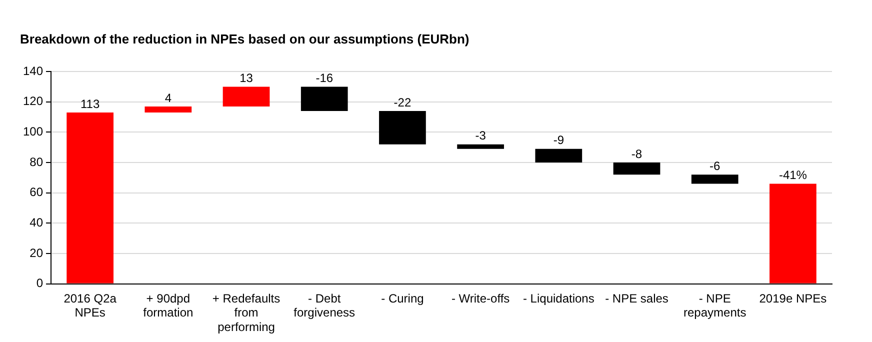 This screenshot has width=872, height=342. Describe the element at coordinates (168, 305) in the screenshot. I see `x-tick-label: + 90dpd formation` at that location.